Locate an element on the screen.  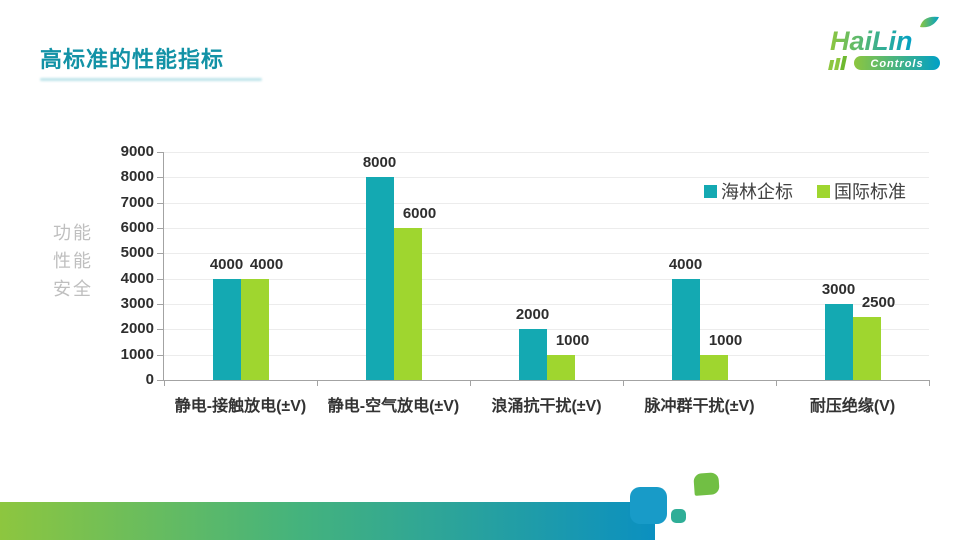
y-tick-label: 5000 is located at coordinates (137, 253).